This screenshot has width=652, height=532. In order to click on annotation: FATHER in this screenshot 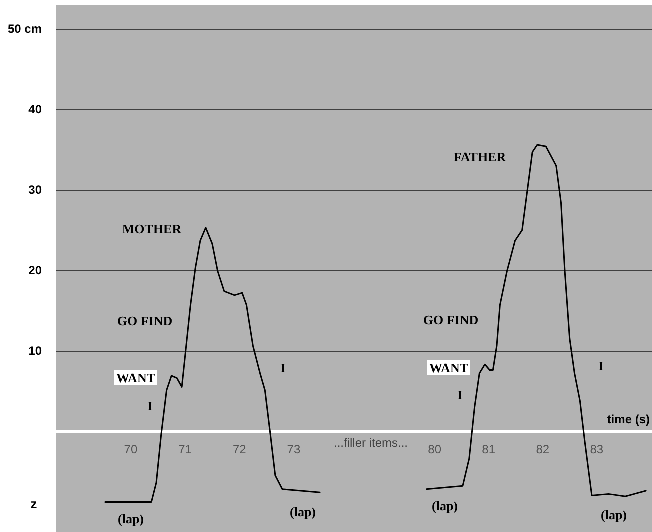, I will do `click(480, 157)`.